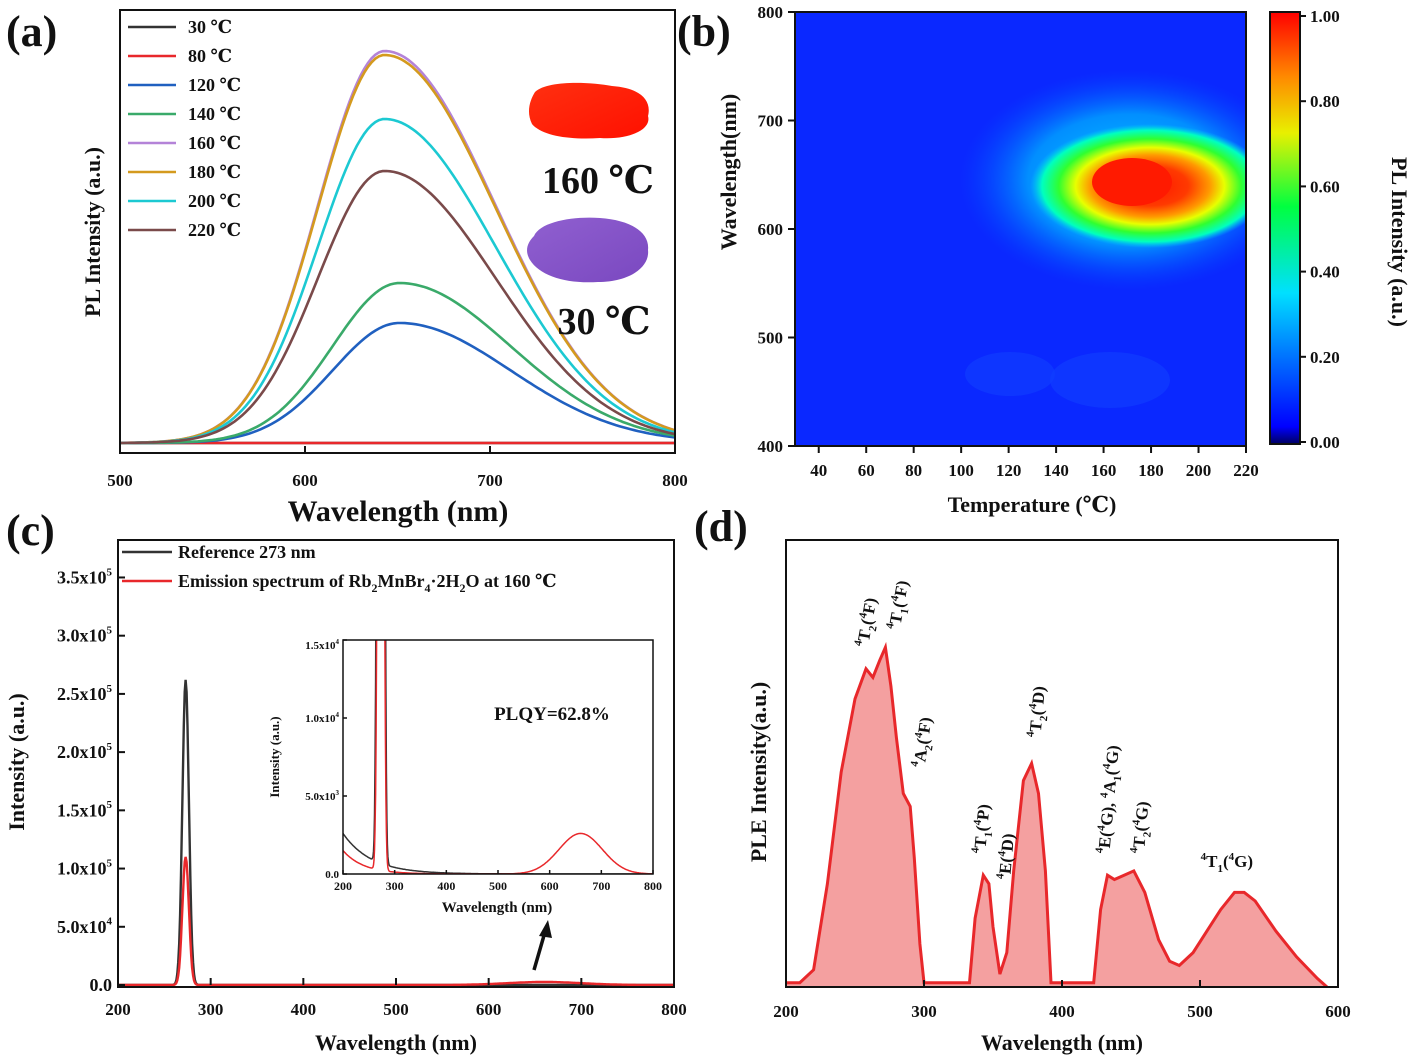  What do you see at coordinates (30, 530) in the screenshot?
I see `panel-c-label: (c)` at bounding box center [30, 530].